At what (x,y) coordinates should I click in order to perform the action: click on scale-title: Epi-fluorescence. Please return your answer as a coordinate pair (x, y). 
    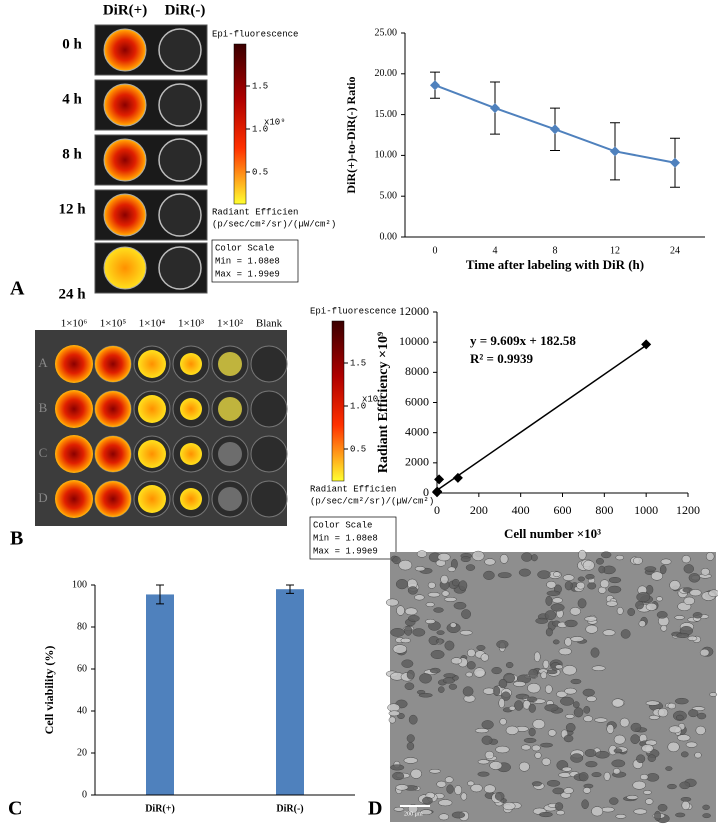
    Looking at the image, I should click on (353, 311).